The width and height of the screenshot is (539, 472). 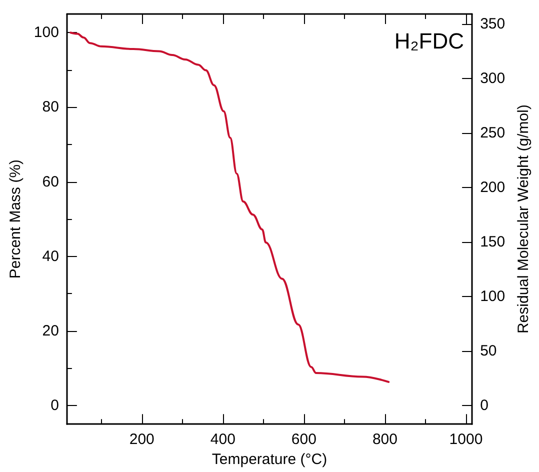 What do you see at coordinates (484, 405) in the screenshot?
I see `y2-tick-label: 0` at bounding box center [484, 405].